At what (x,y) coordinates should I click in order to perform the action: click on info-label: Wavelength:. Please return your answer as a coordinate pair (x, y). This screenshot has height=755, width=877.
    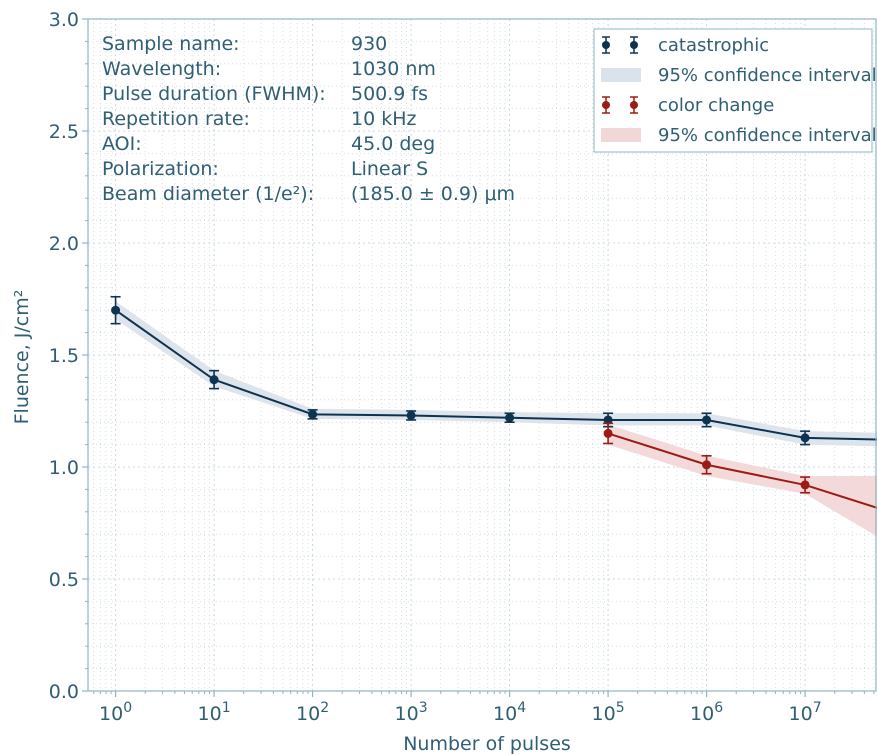
    Looking at the image, I should click on (161, 69).